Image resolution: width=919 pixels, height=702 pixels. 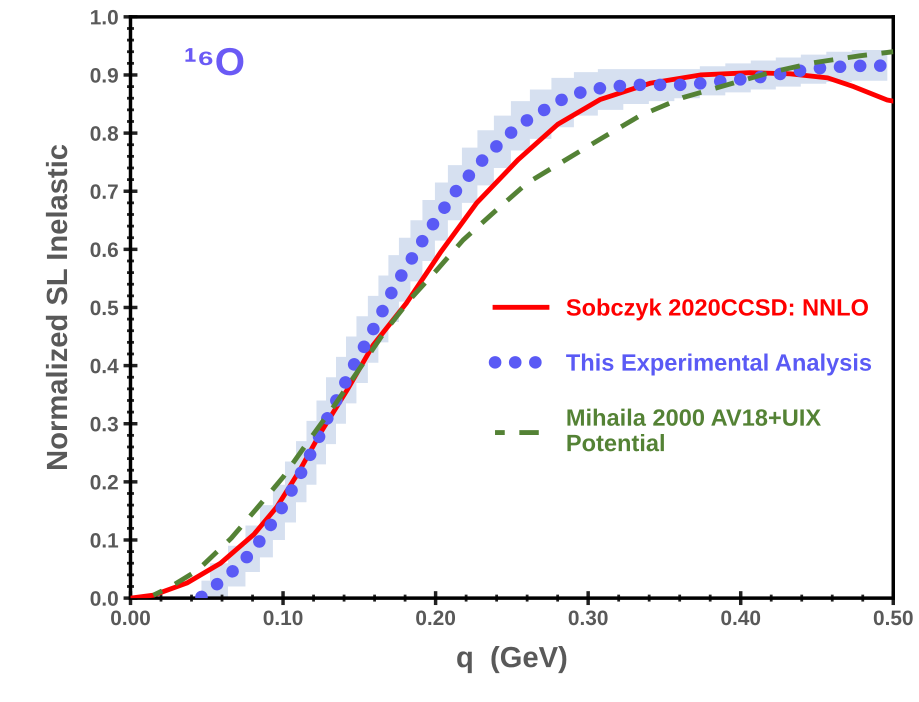 I want to click on y-tick-label: 0.7, so click(x=104, y=191).